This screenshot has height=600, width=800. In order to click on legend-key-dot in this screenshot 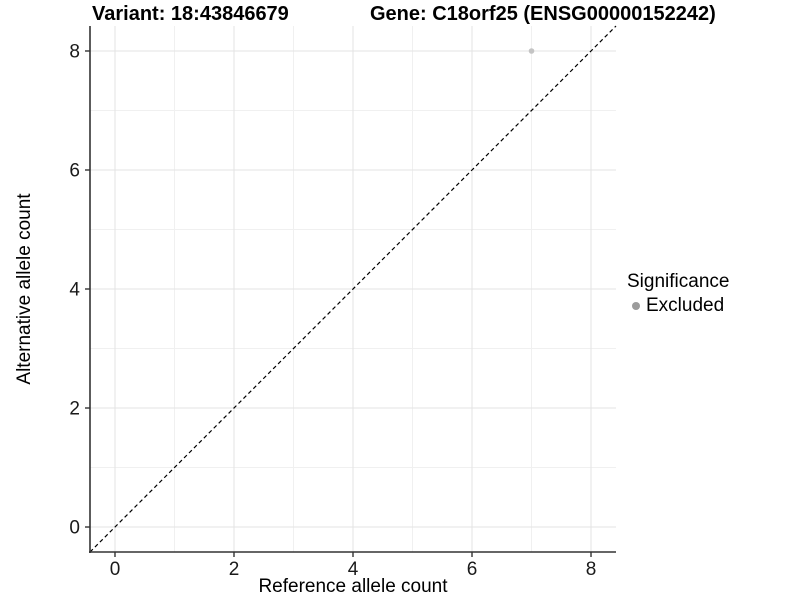, I will do `click(636, 306)`.